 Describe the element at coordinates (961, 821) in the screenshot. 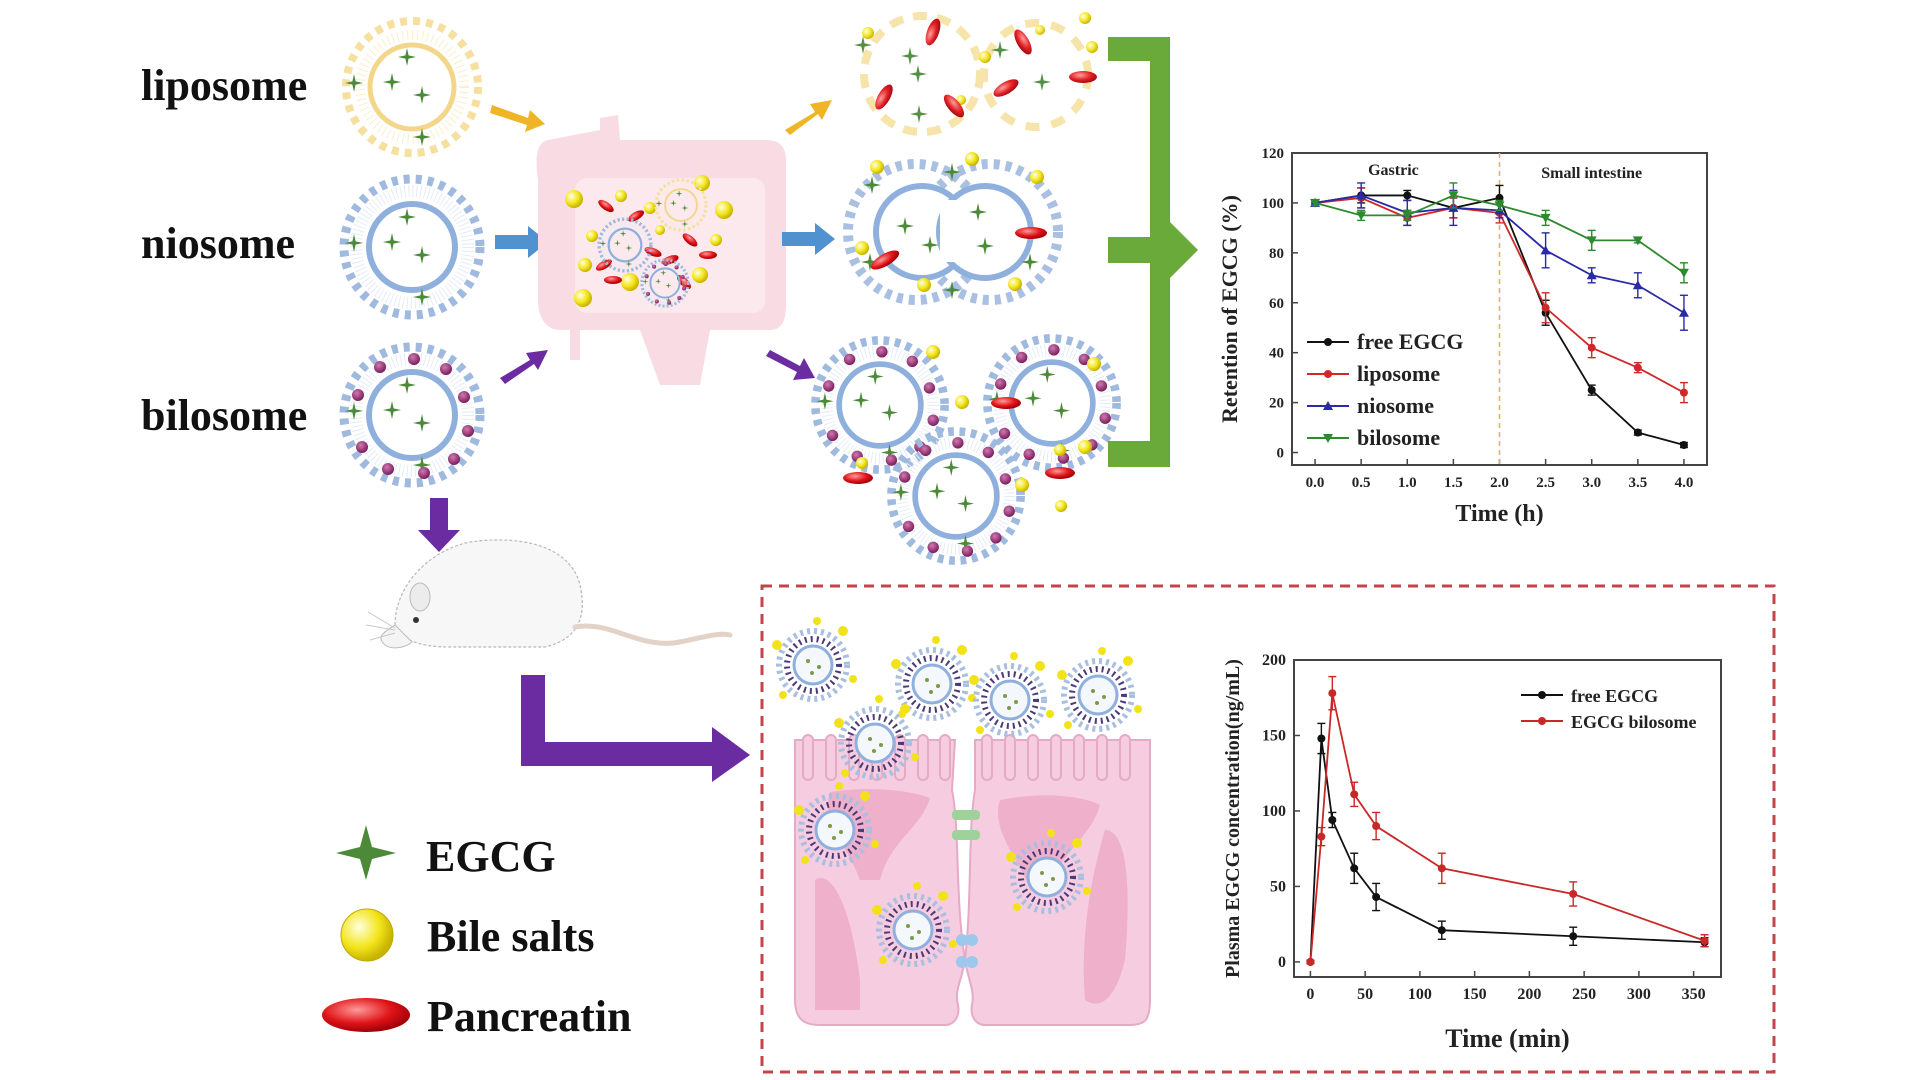

I see `epithelial-cells` at that location.